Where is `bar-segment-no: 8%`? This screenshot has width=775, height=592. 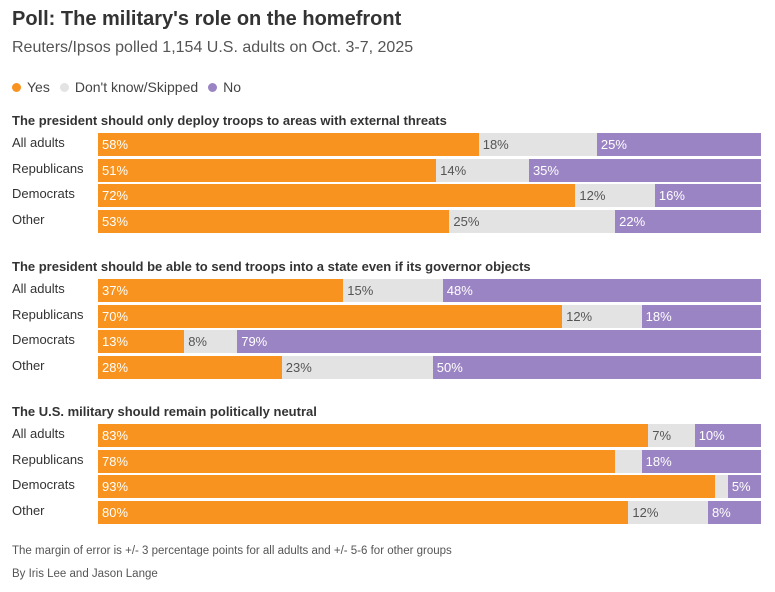
bar-segment-no: 8% is located at coordinates (734, 512).